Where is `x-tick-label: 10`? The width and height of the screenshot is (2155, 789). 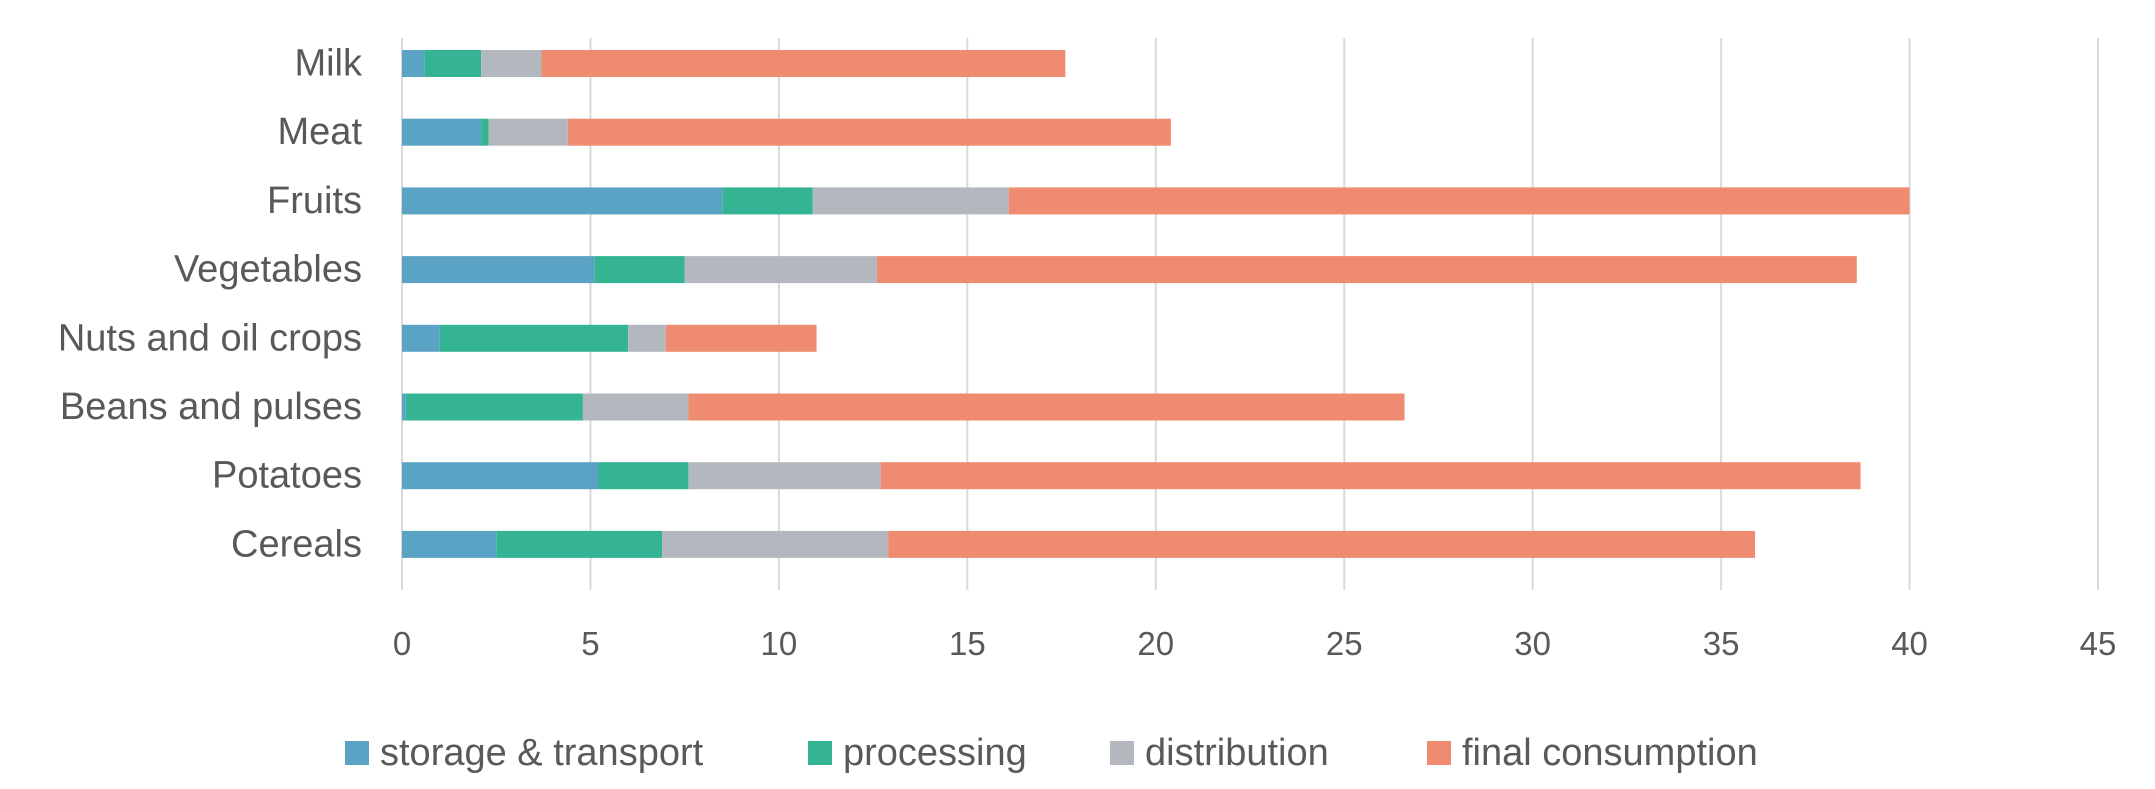 x-tick-label: 10 is located at coordinates (779, 643).